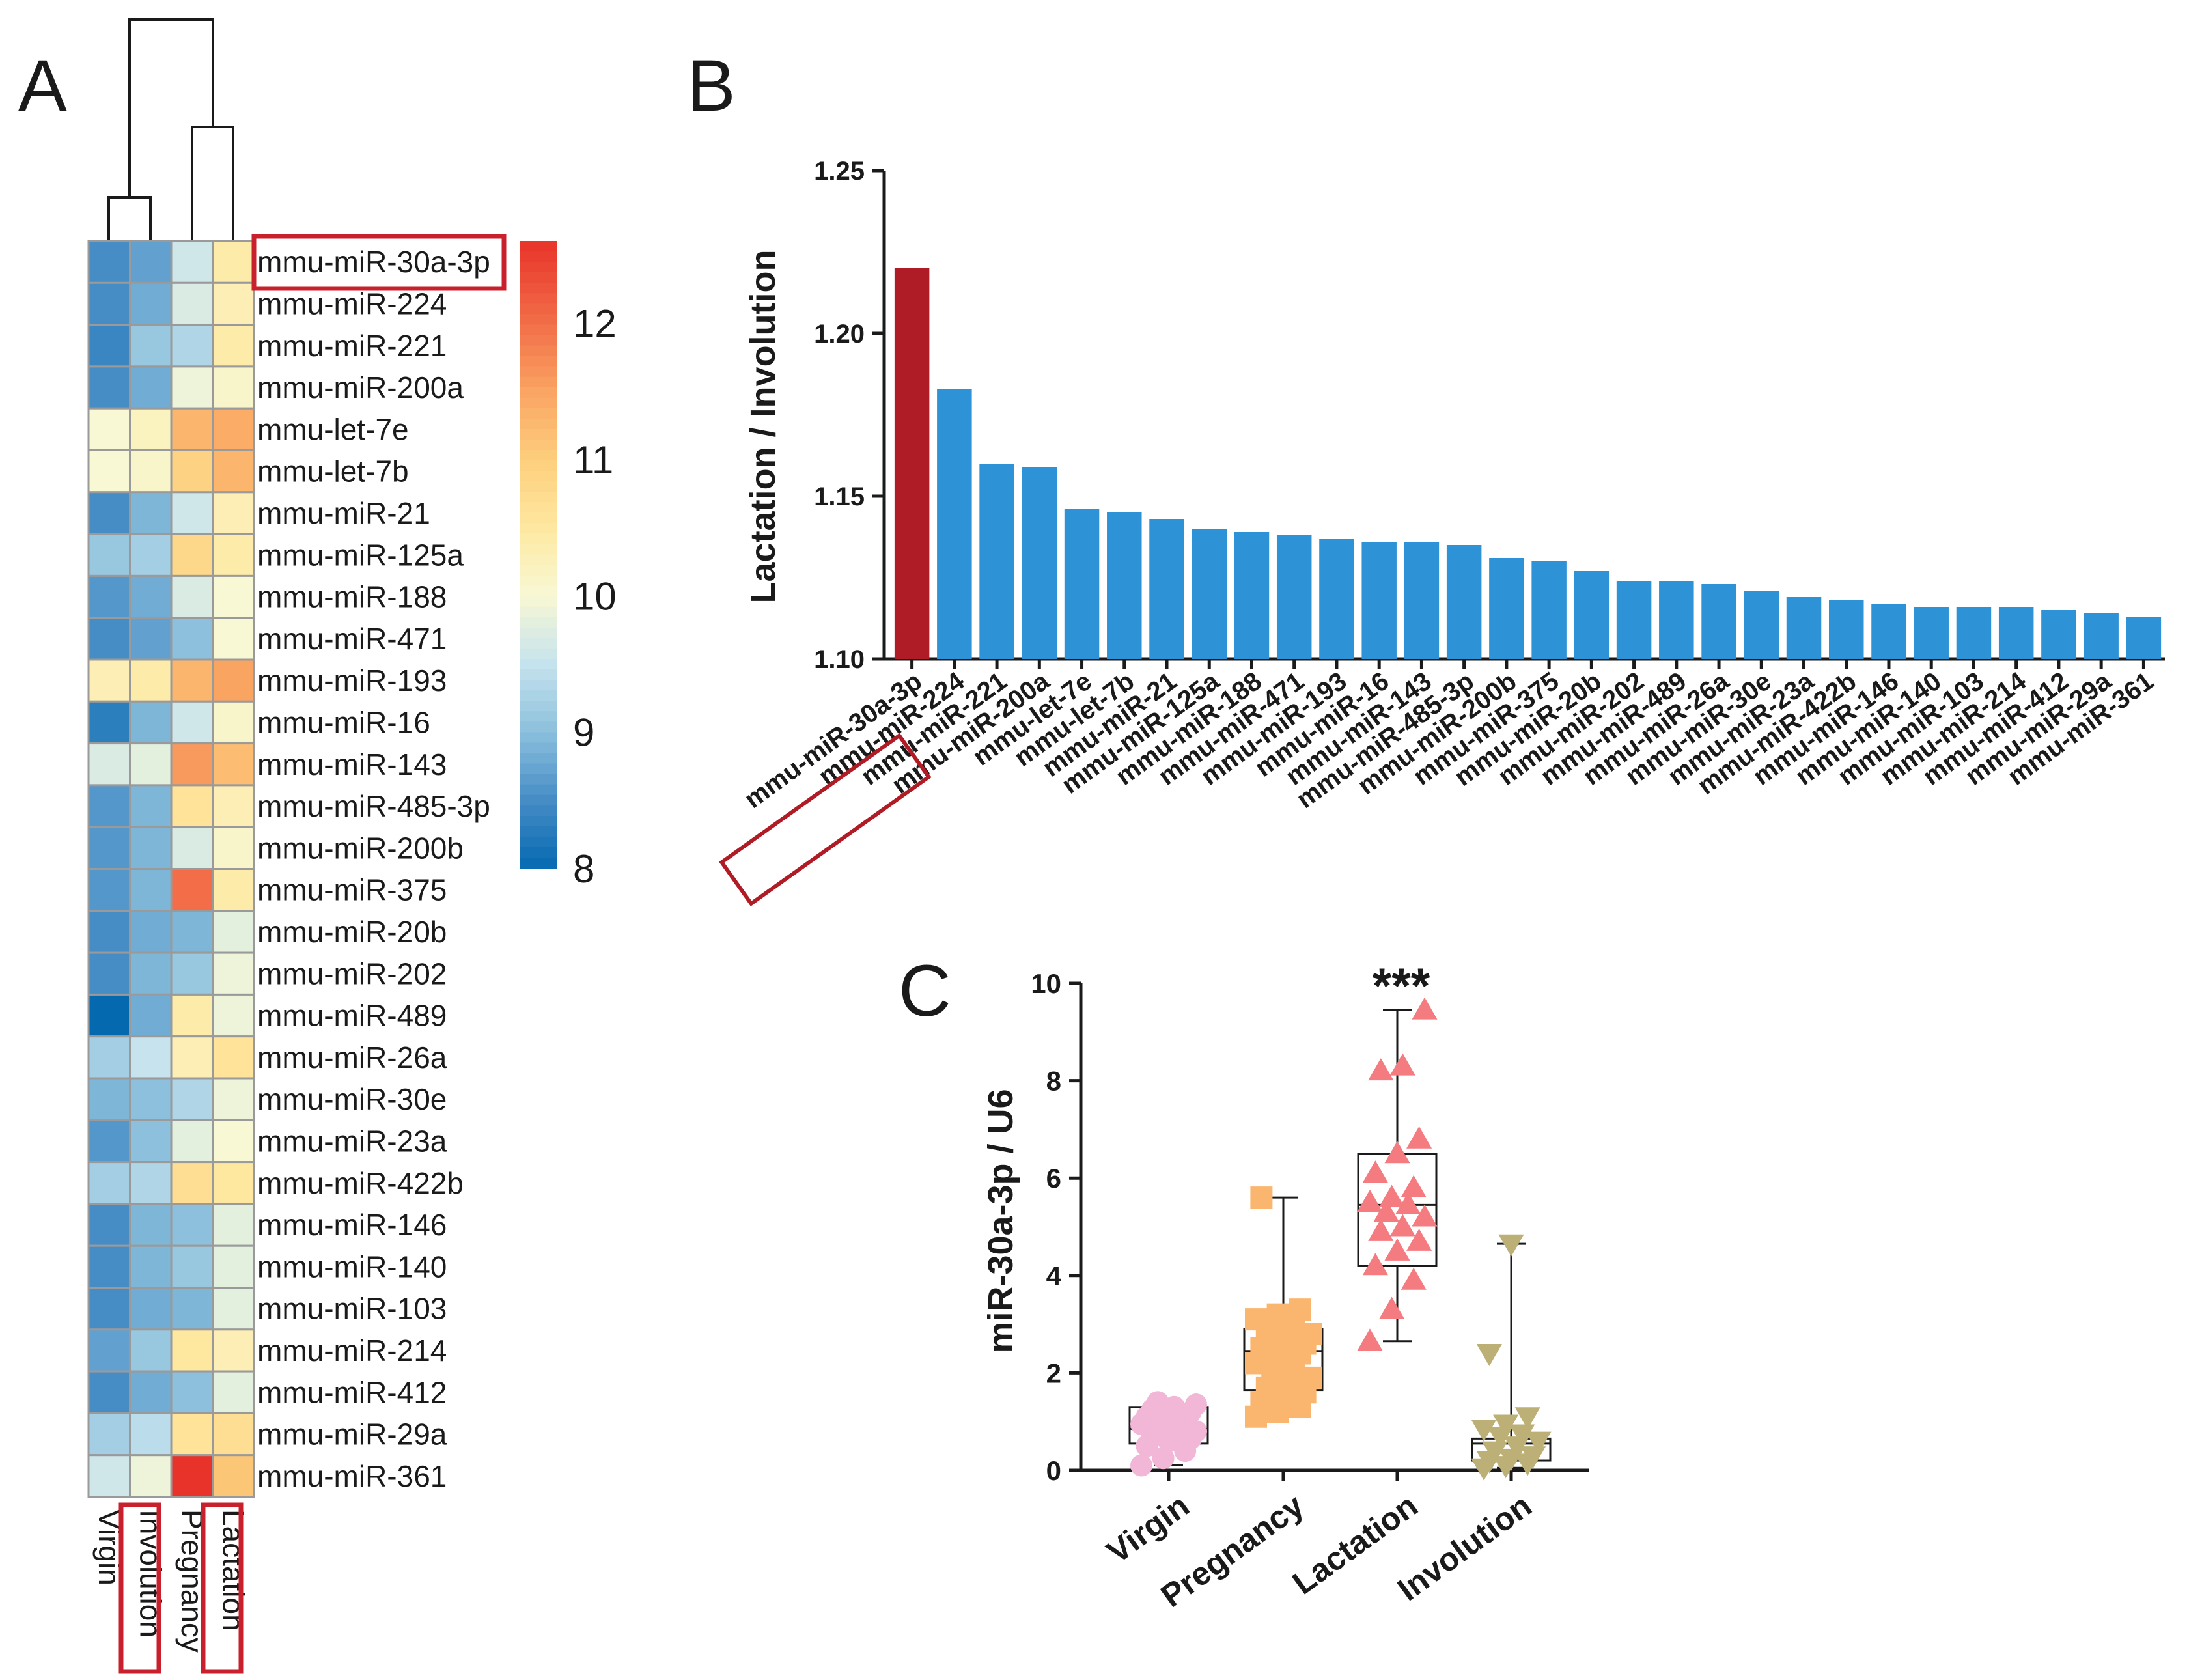 The width and height of the screenshot is (2202, 1680). I want to click on heat-cell-mmu-mir-200a-virgin, so click(109, 388).